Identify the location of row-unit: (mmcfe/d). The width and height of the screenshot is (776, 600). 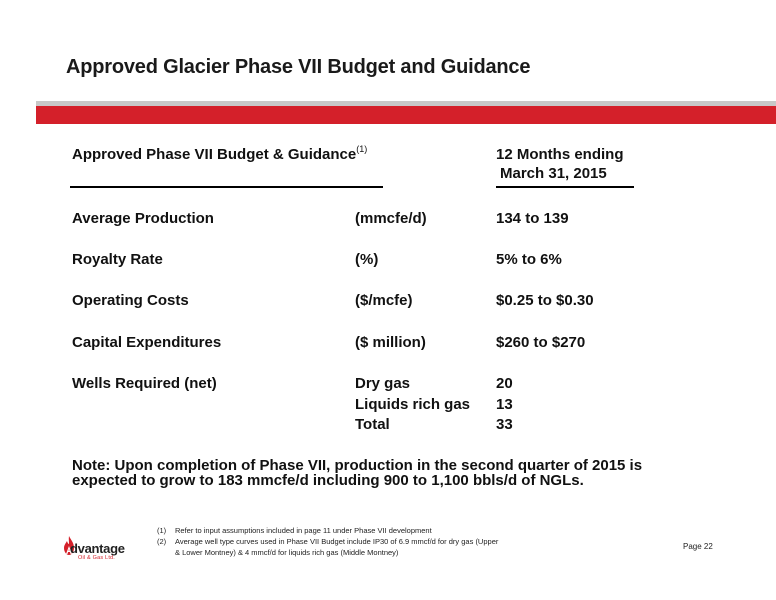
(391, 218).